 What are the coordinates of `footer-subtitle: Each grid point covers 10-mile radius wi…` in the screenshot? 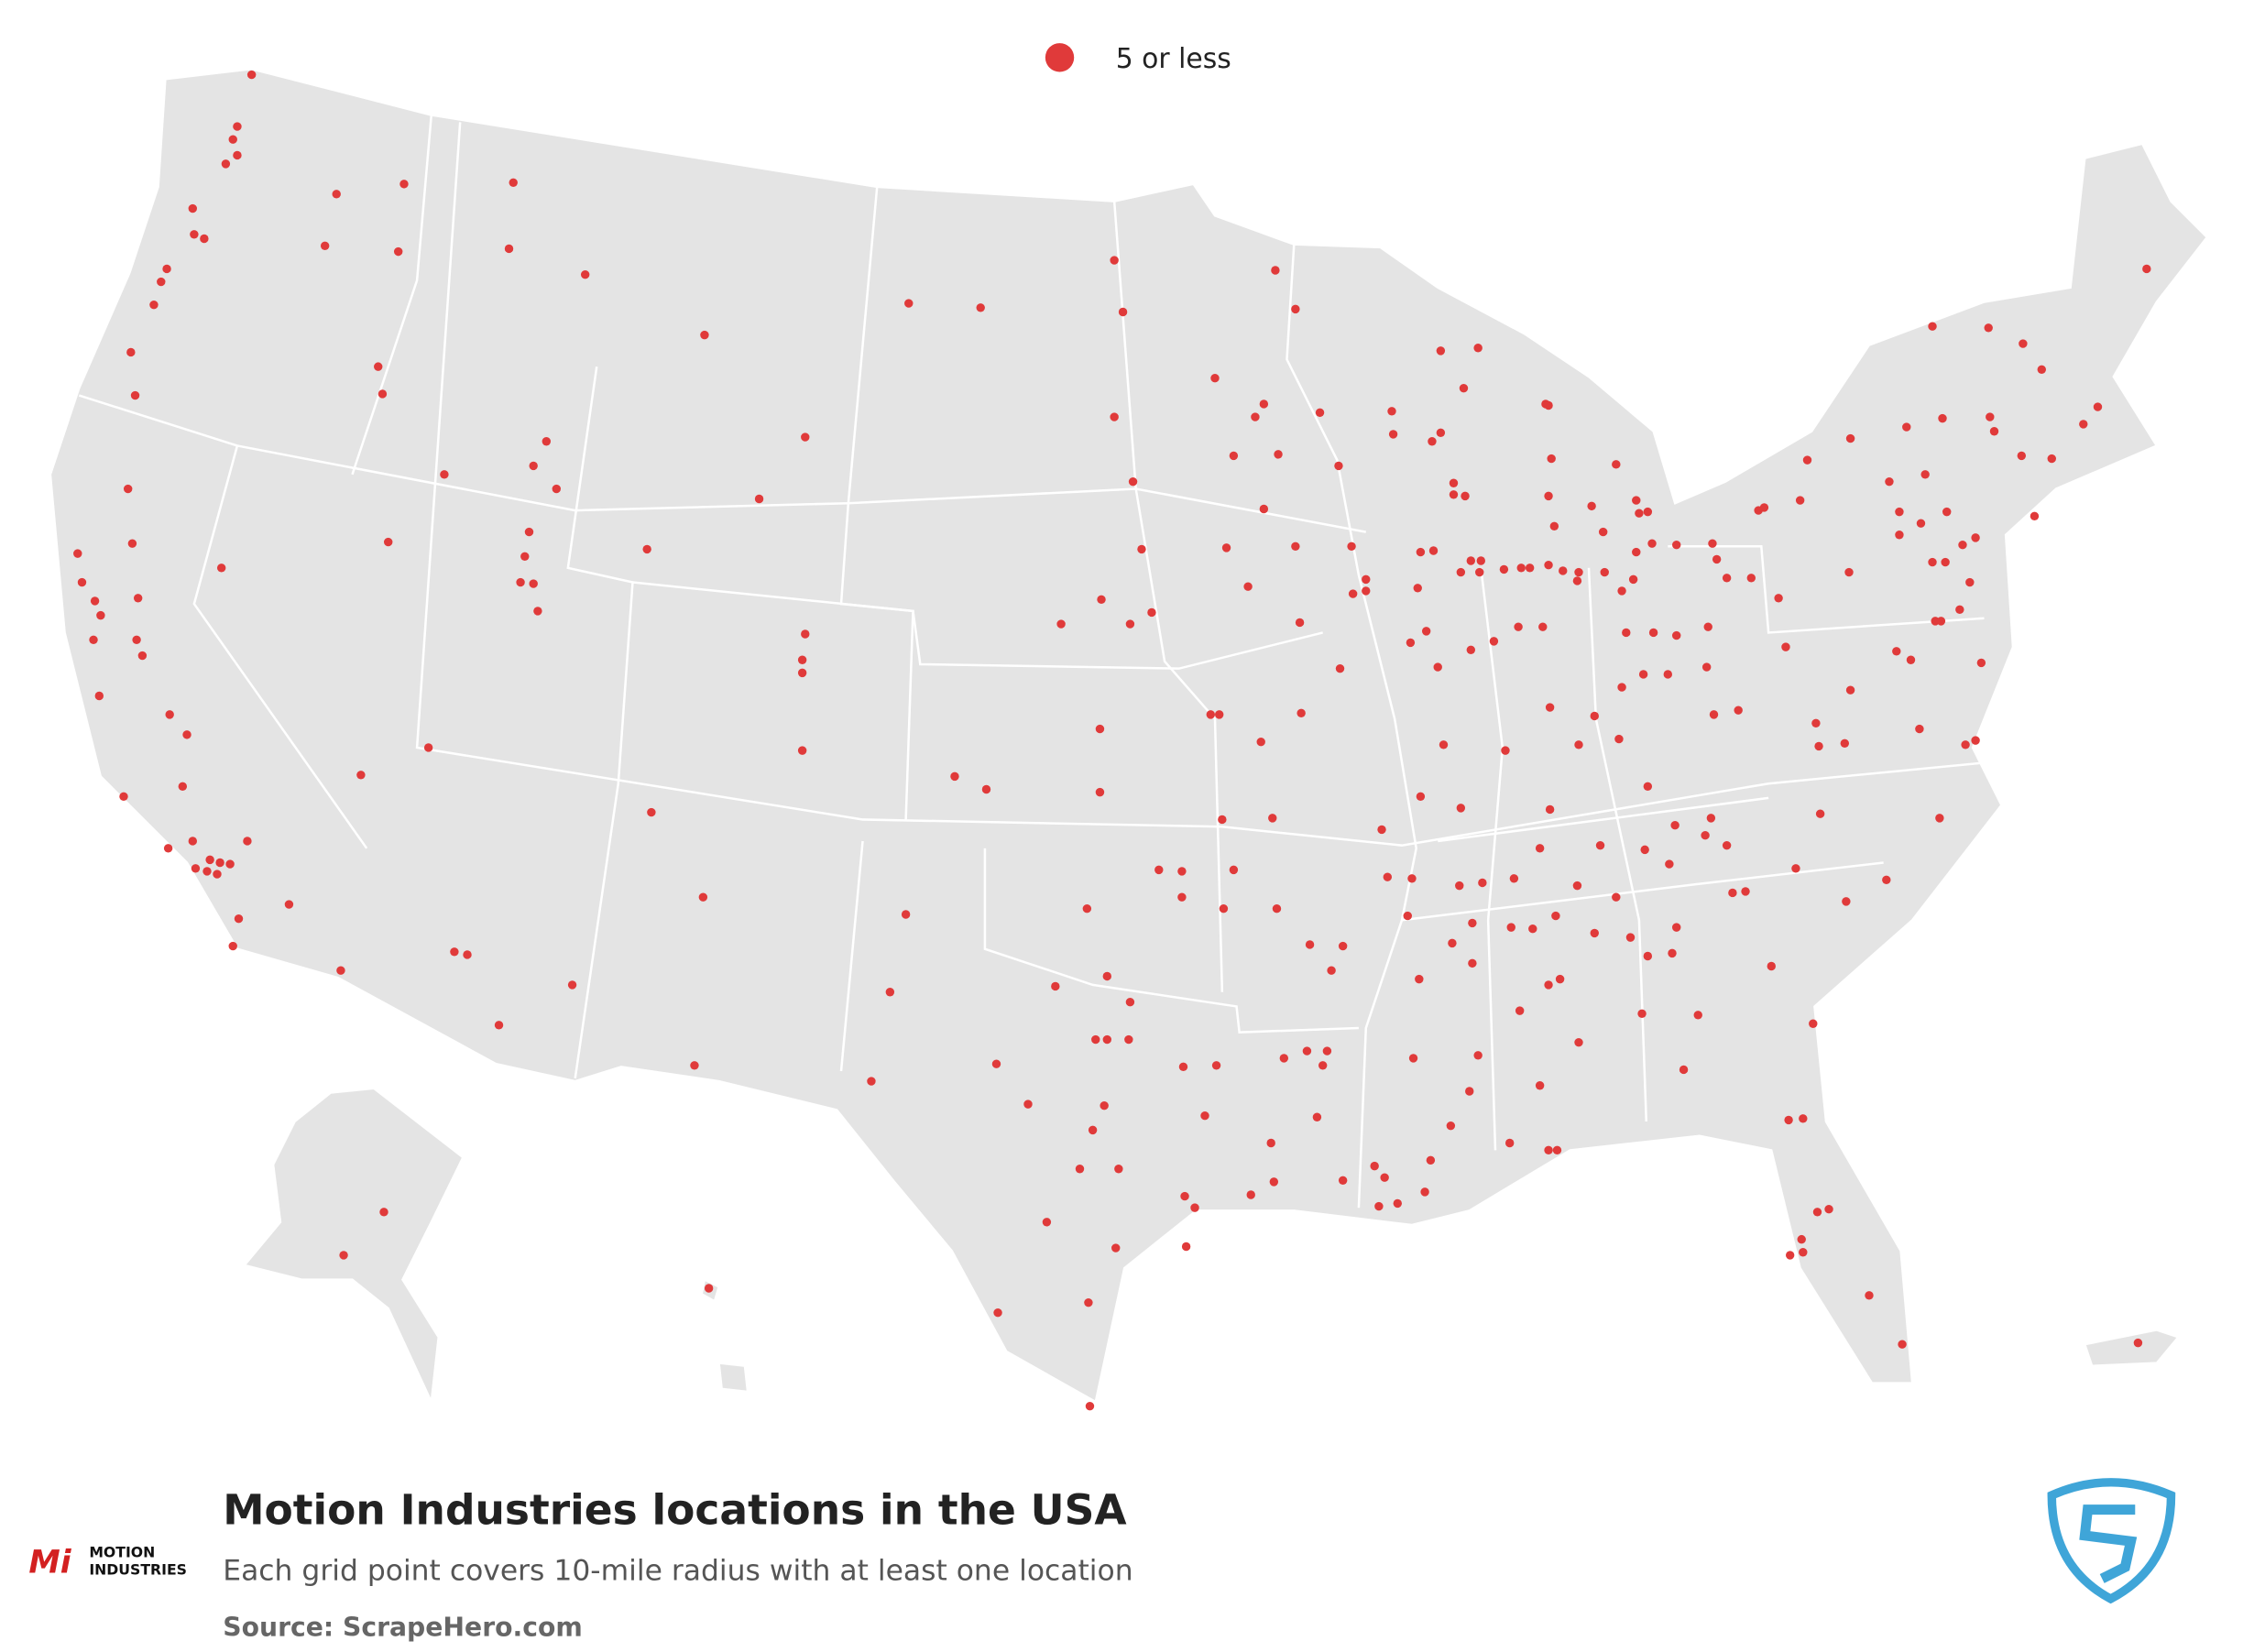 It's located at (677, 1571).